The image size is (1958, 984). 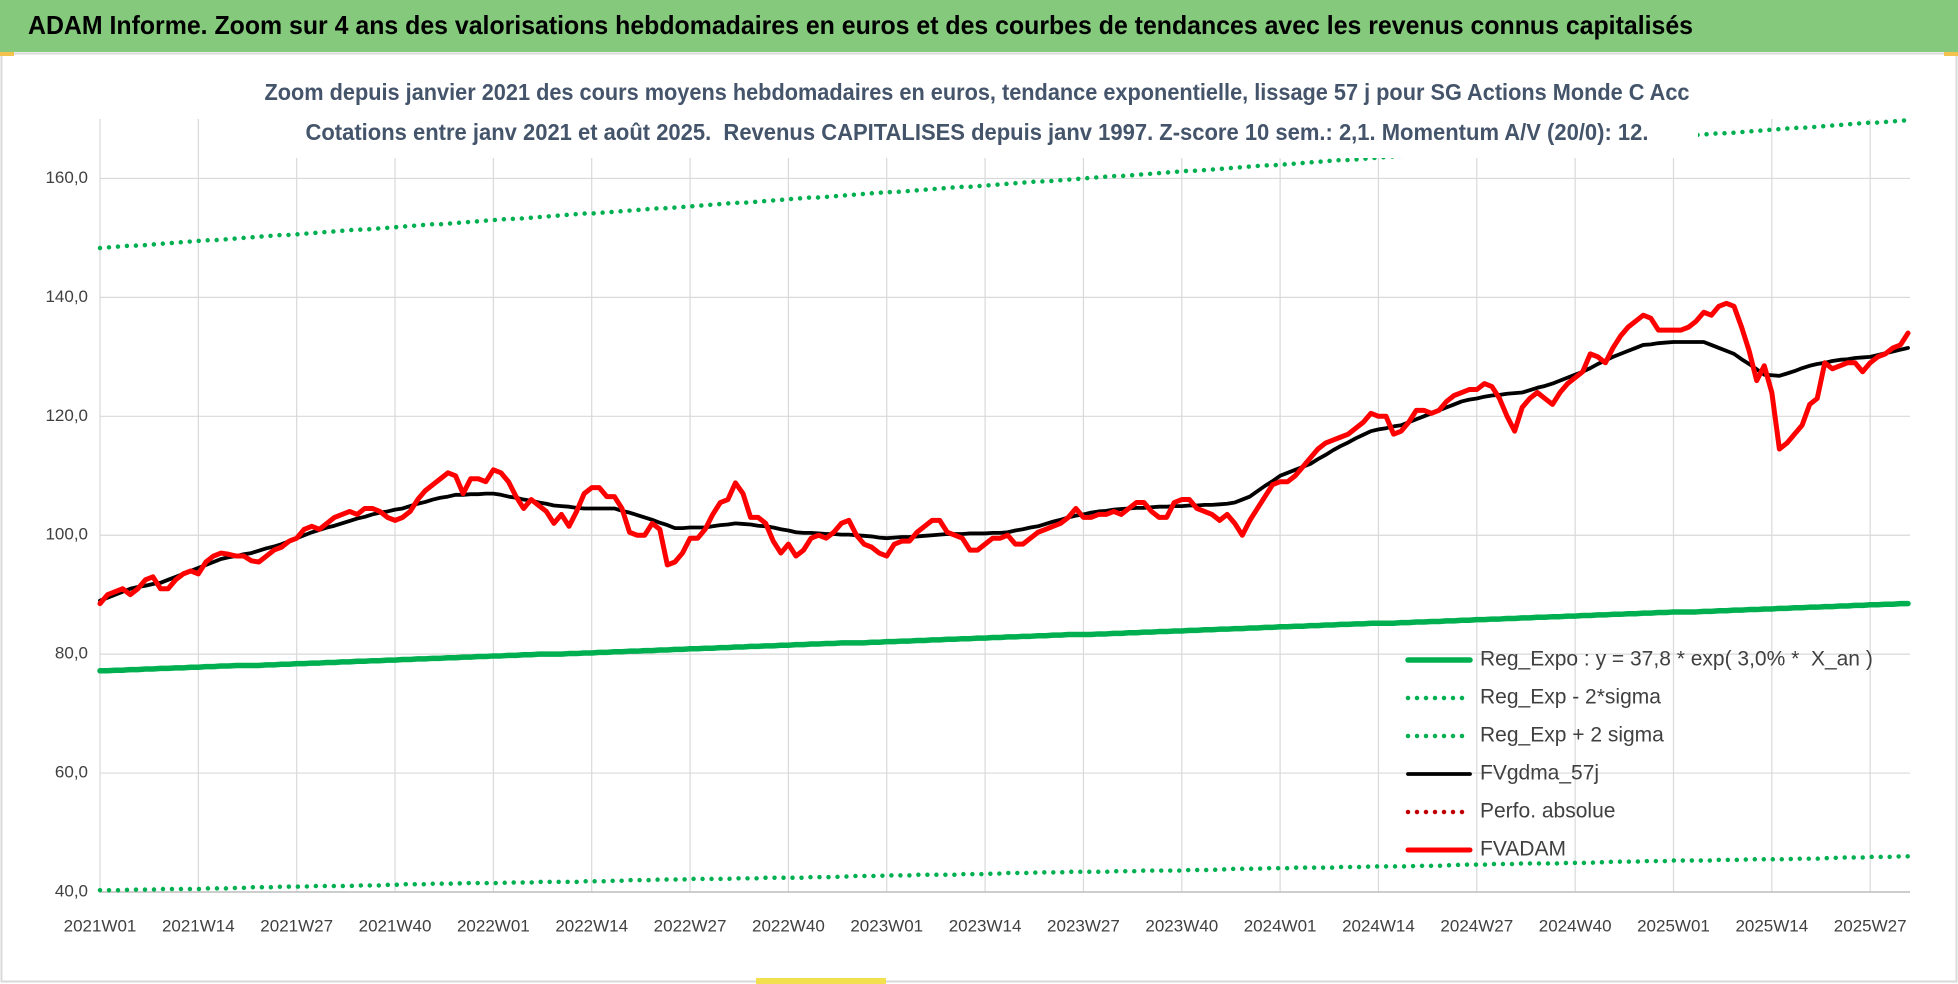 I want to click on x-tick-label: 2022W14, so click(x=591, y=925).